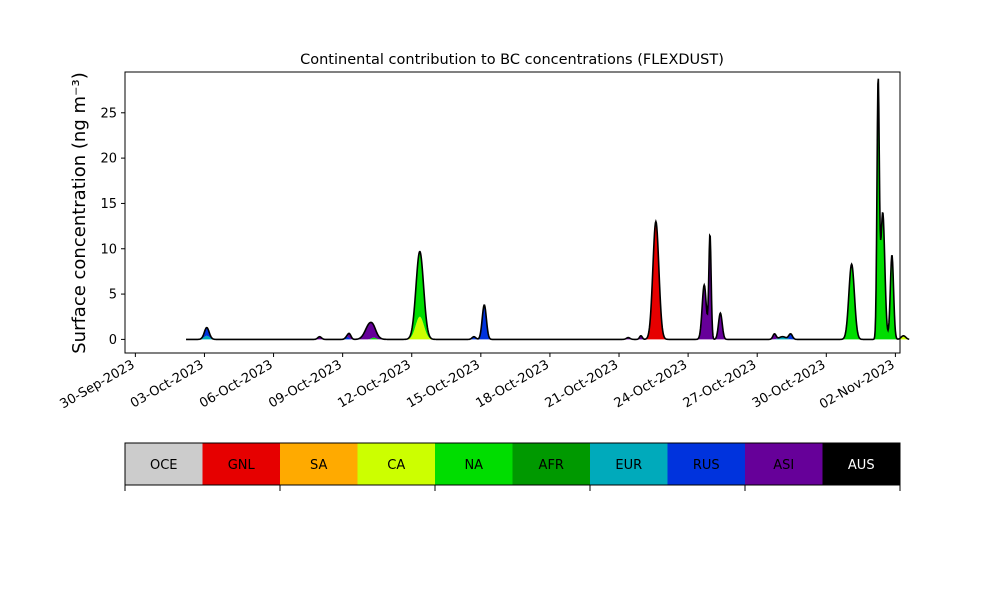 The height and width of the screenshot is (600, 1000). I want to click on x-tick-label: 06-Oct-2023, so click(236, 384).